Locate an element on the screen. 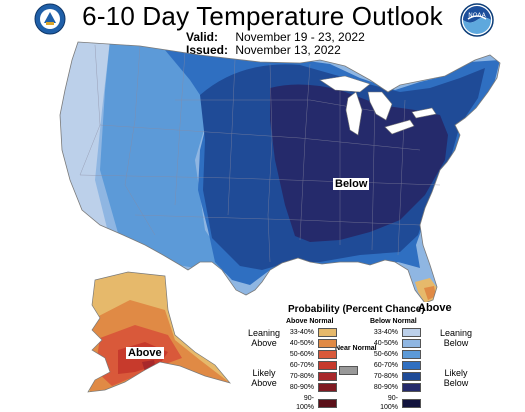 The width and height of the screenshot is (525, 412). noaa-logo-icon: NOAA is located at coordinates (477, 20).